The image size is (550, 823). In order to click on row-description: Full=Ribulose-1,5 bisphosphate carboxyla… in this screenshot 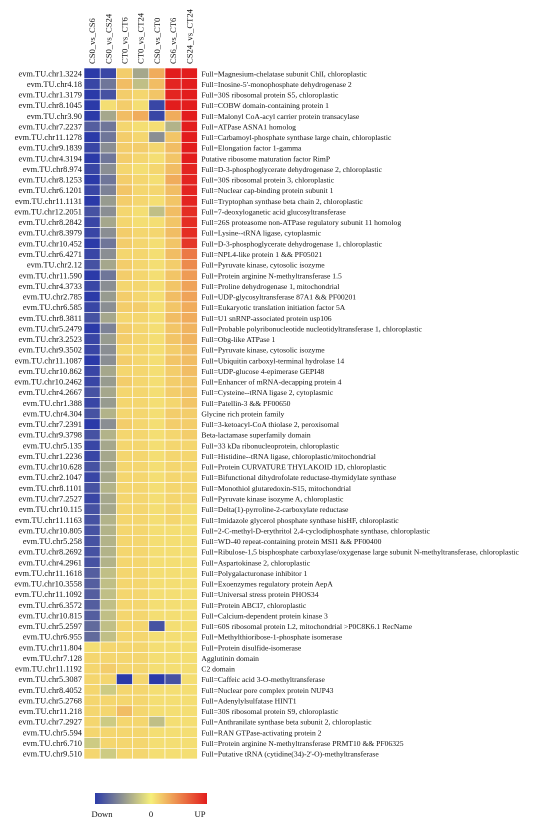, I will do `click(360, 552)`.